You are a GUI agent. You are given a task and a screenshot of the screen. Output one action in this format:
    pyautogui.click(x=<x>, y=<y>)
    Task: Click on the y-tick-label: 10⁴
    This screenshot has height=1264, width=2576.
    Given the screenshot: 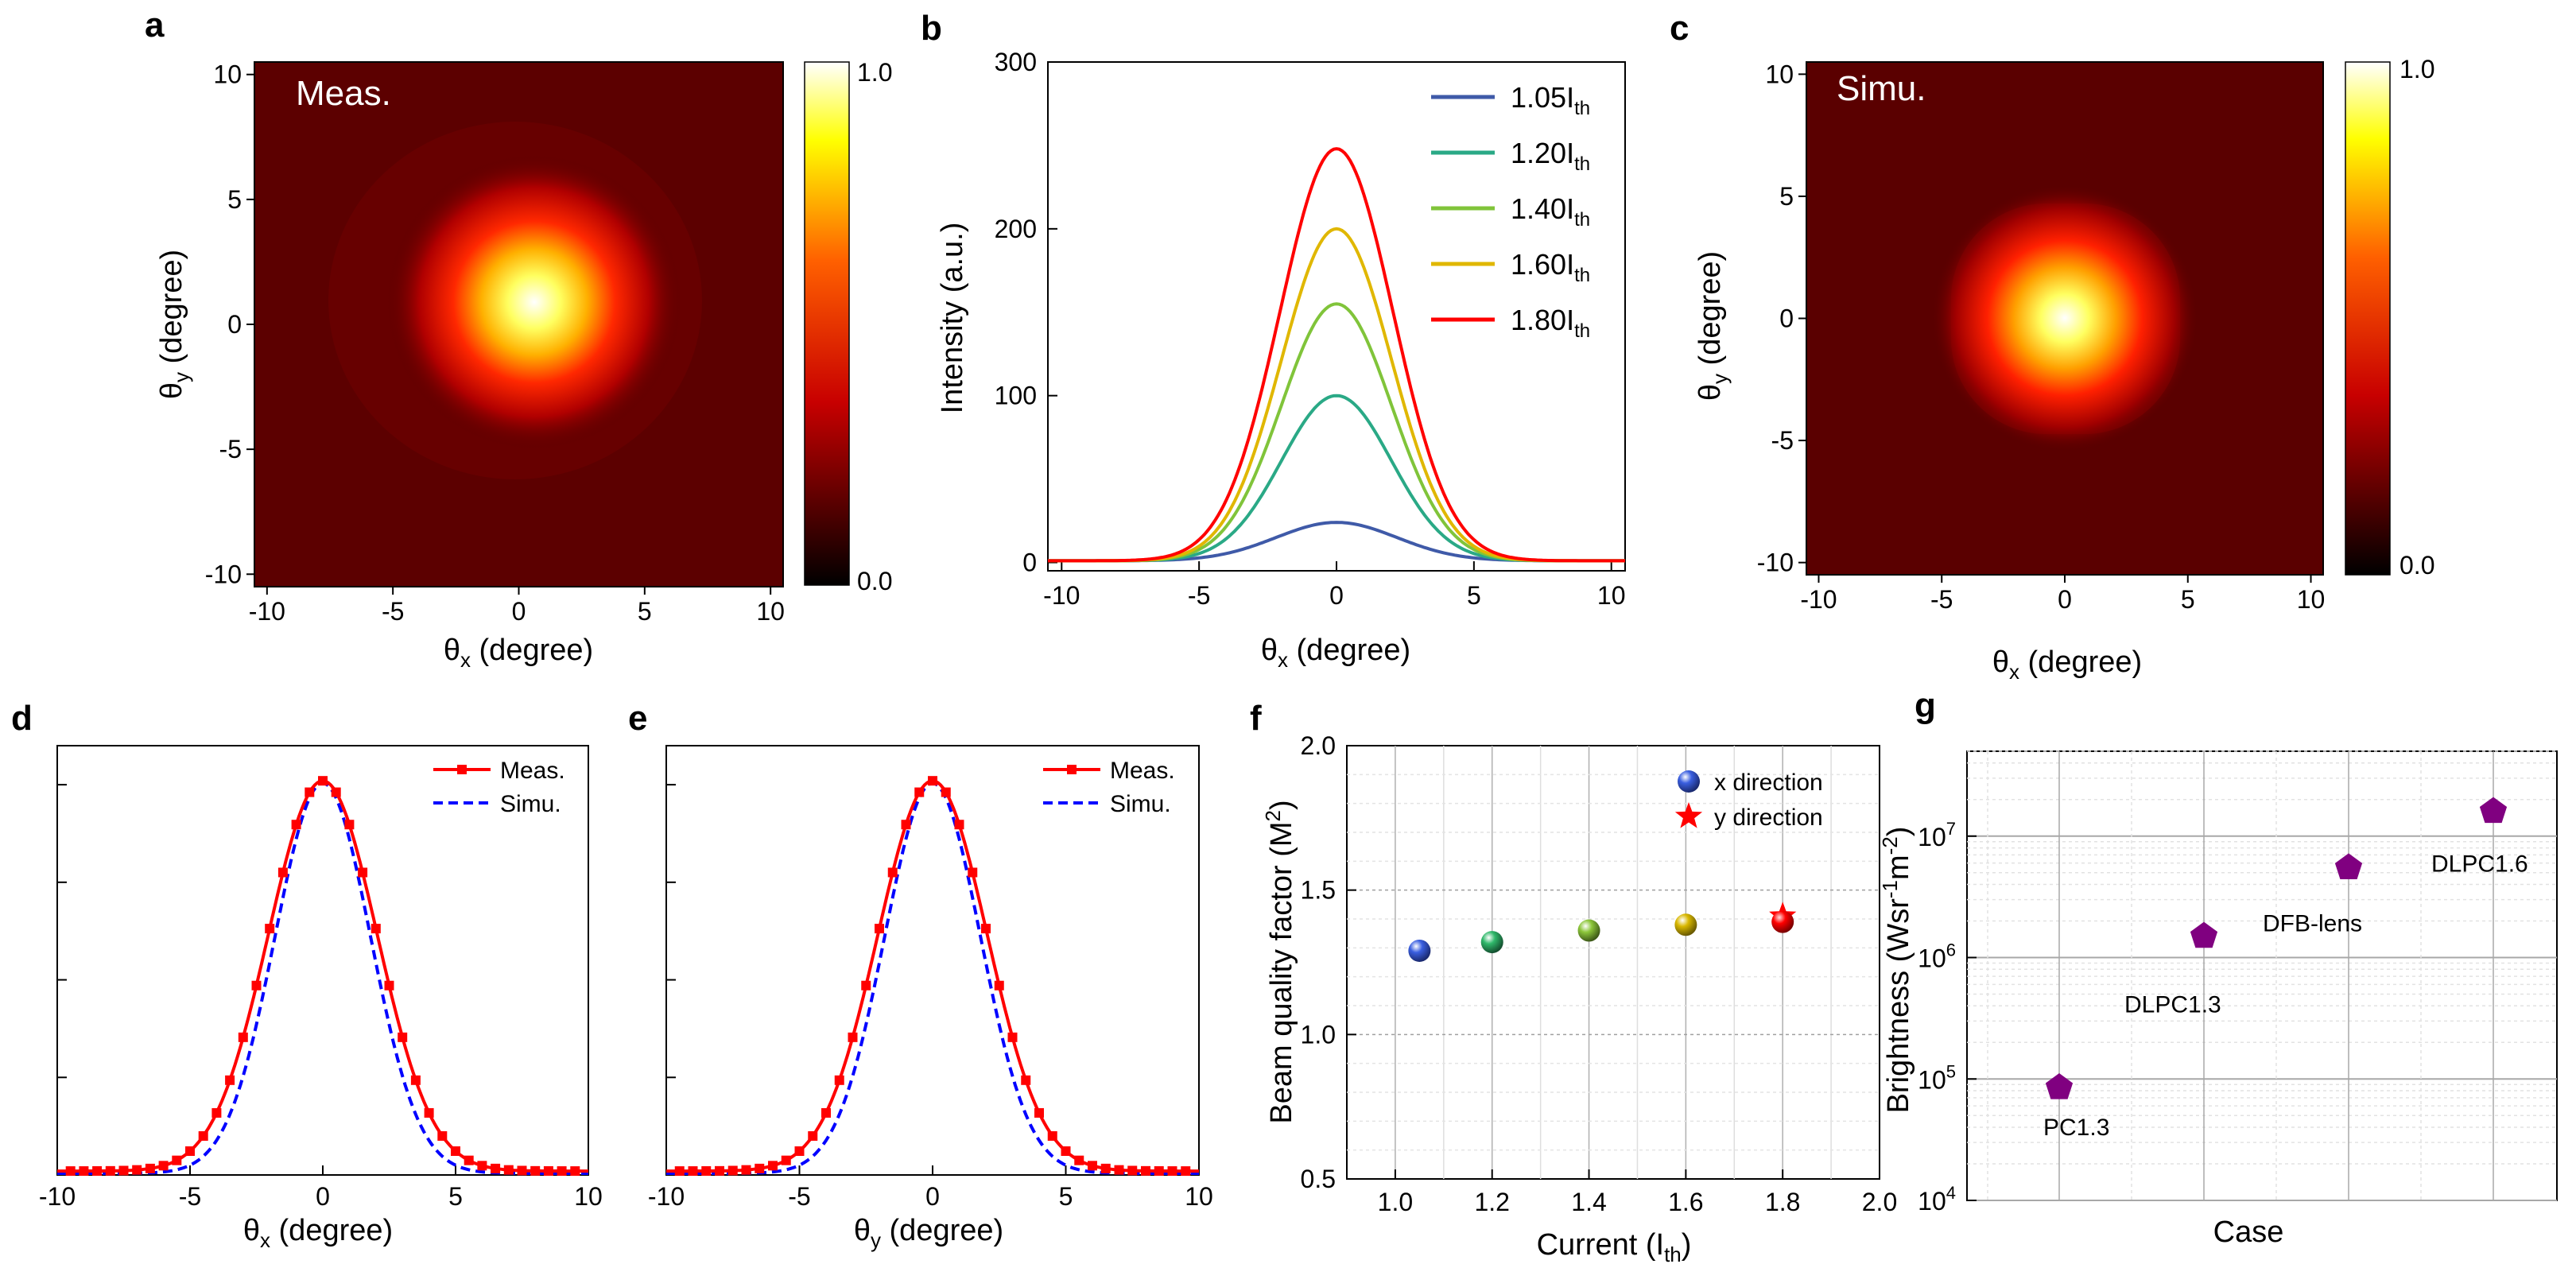 What is the action you would take?
    pyautogui.click(x=1937, y=1200)
    